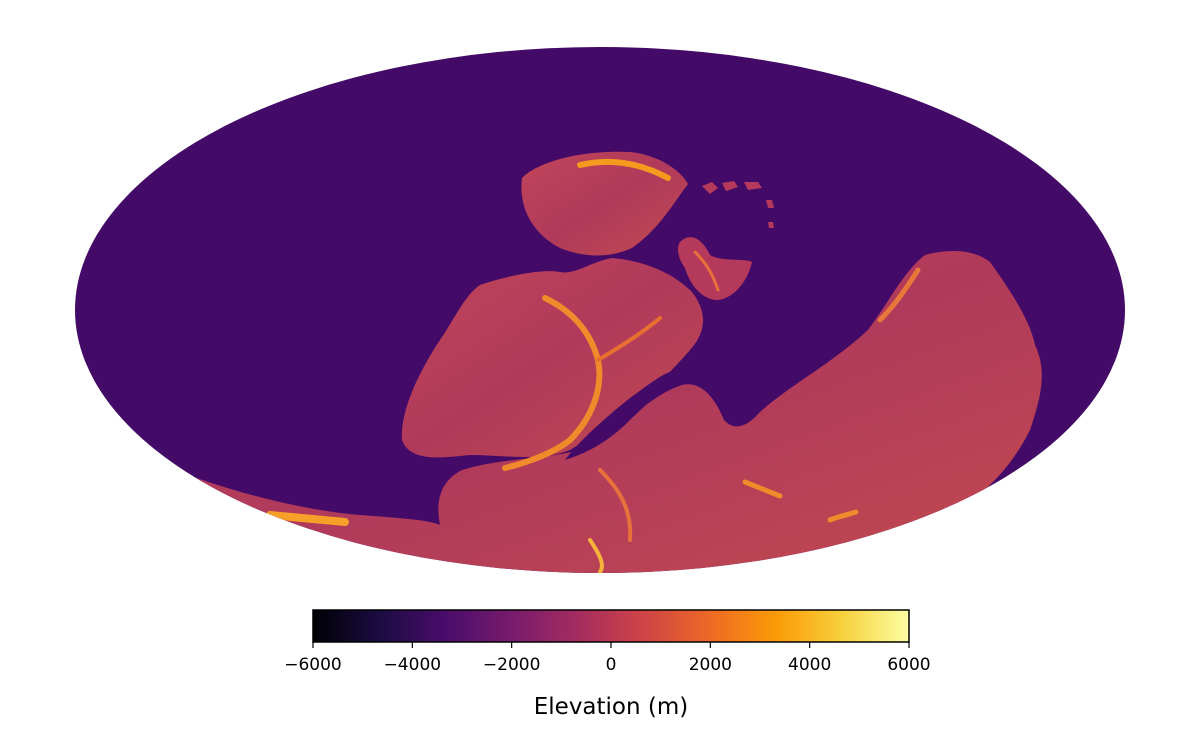 Image resolution: width=1200 pixels, height=744 pixels. What do you see at coordinates (611, 707) in the screenshot?
I see `colorbar-label: Elevation (m)` at bounding box center [611, 707].